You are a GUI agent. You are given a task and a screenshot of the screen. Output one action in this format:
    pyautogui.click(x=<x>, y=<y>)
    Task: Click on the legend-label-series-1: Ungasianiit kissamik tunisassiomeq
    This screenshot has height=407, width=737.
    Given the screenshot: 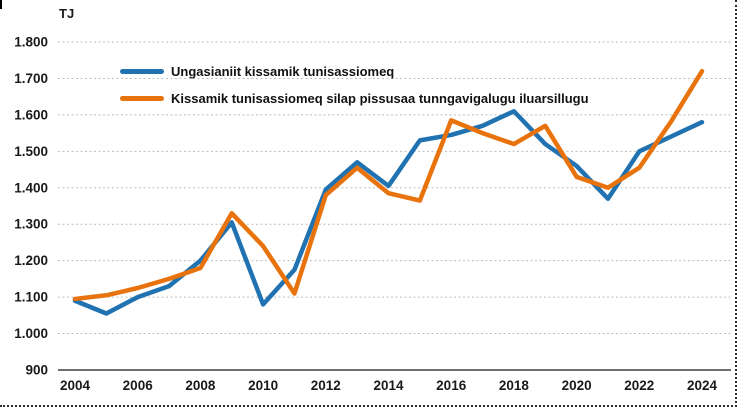 What is the action you would take?
    pyautogui.click(x=283, y=71)
    